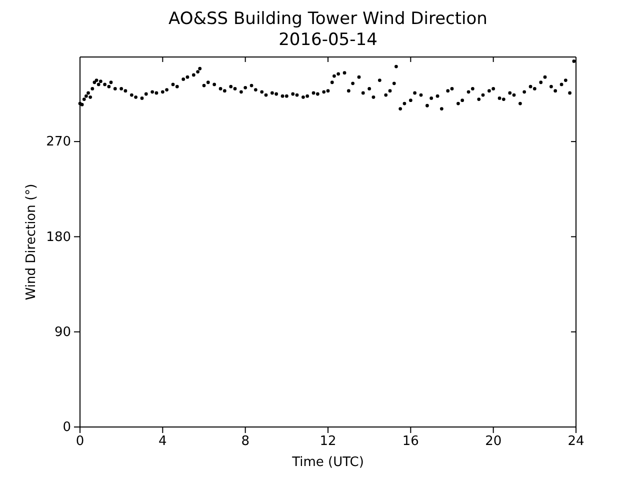 Image resolution: width=640 pixels, height=480 pixels. What do you see at coordinates (328, 442) in the screenshot?
I see `x-tick-label: 12` at bounding box center [328, 442].